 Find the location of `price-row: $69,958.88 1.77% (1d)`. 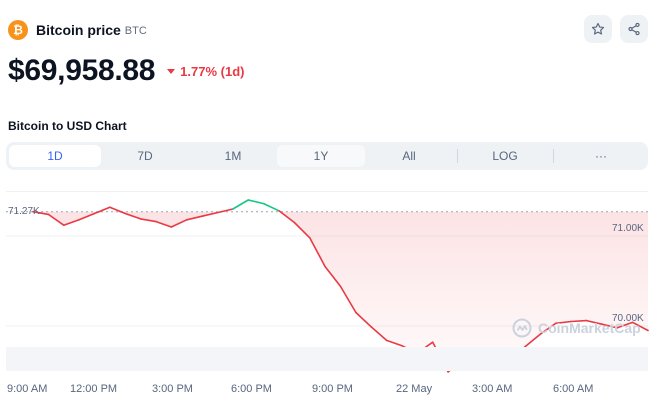

price-row: $69,958.88 1.77% (1d) is located at coordinates (126, 71).